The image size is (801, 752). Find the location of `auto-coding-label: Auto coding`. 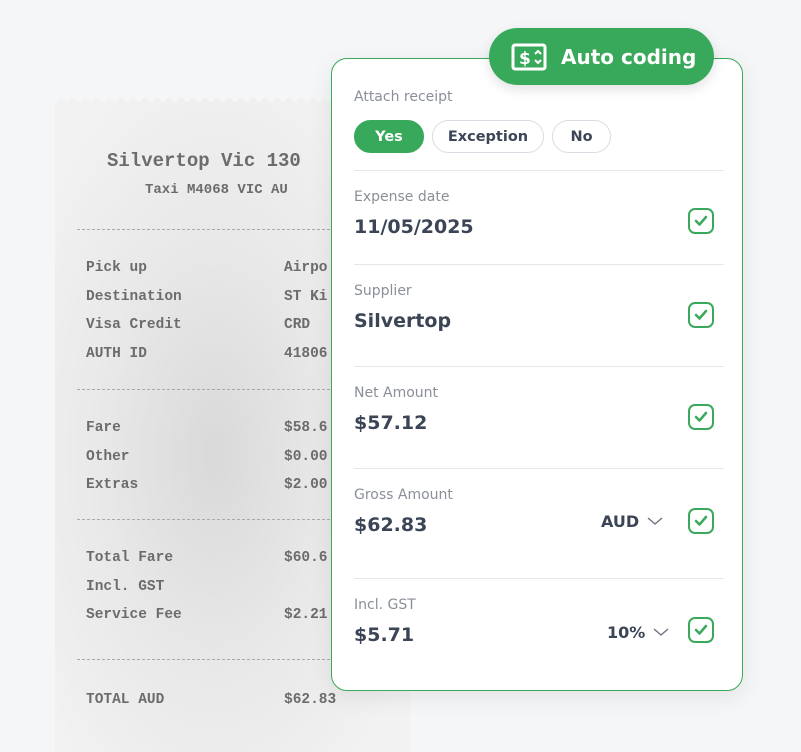

auto-coding-label: Auto coding is located at coordinates (629, 56).